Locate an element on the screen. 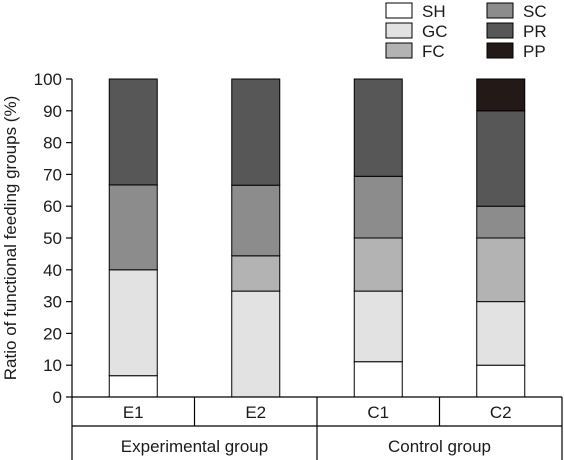 The width and height of the screenshot is (564, 460). legend-swatch-sc is located at coordinates (500, 10).